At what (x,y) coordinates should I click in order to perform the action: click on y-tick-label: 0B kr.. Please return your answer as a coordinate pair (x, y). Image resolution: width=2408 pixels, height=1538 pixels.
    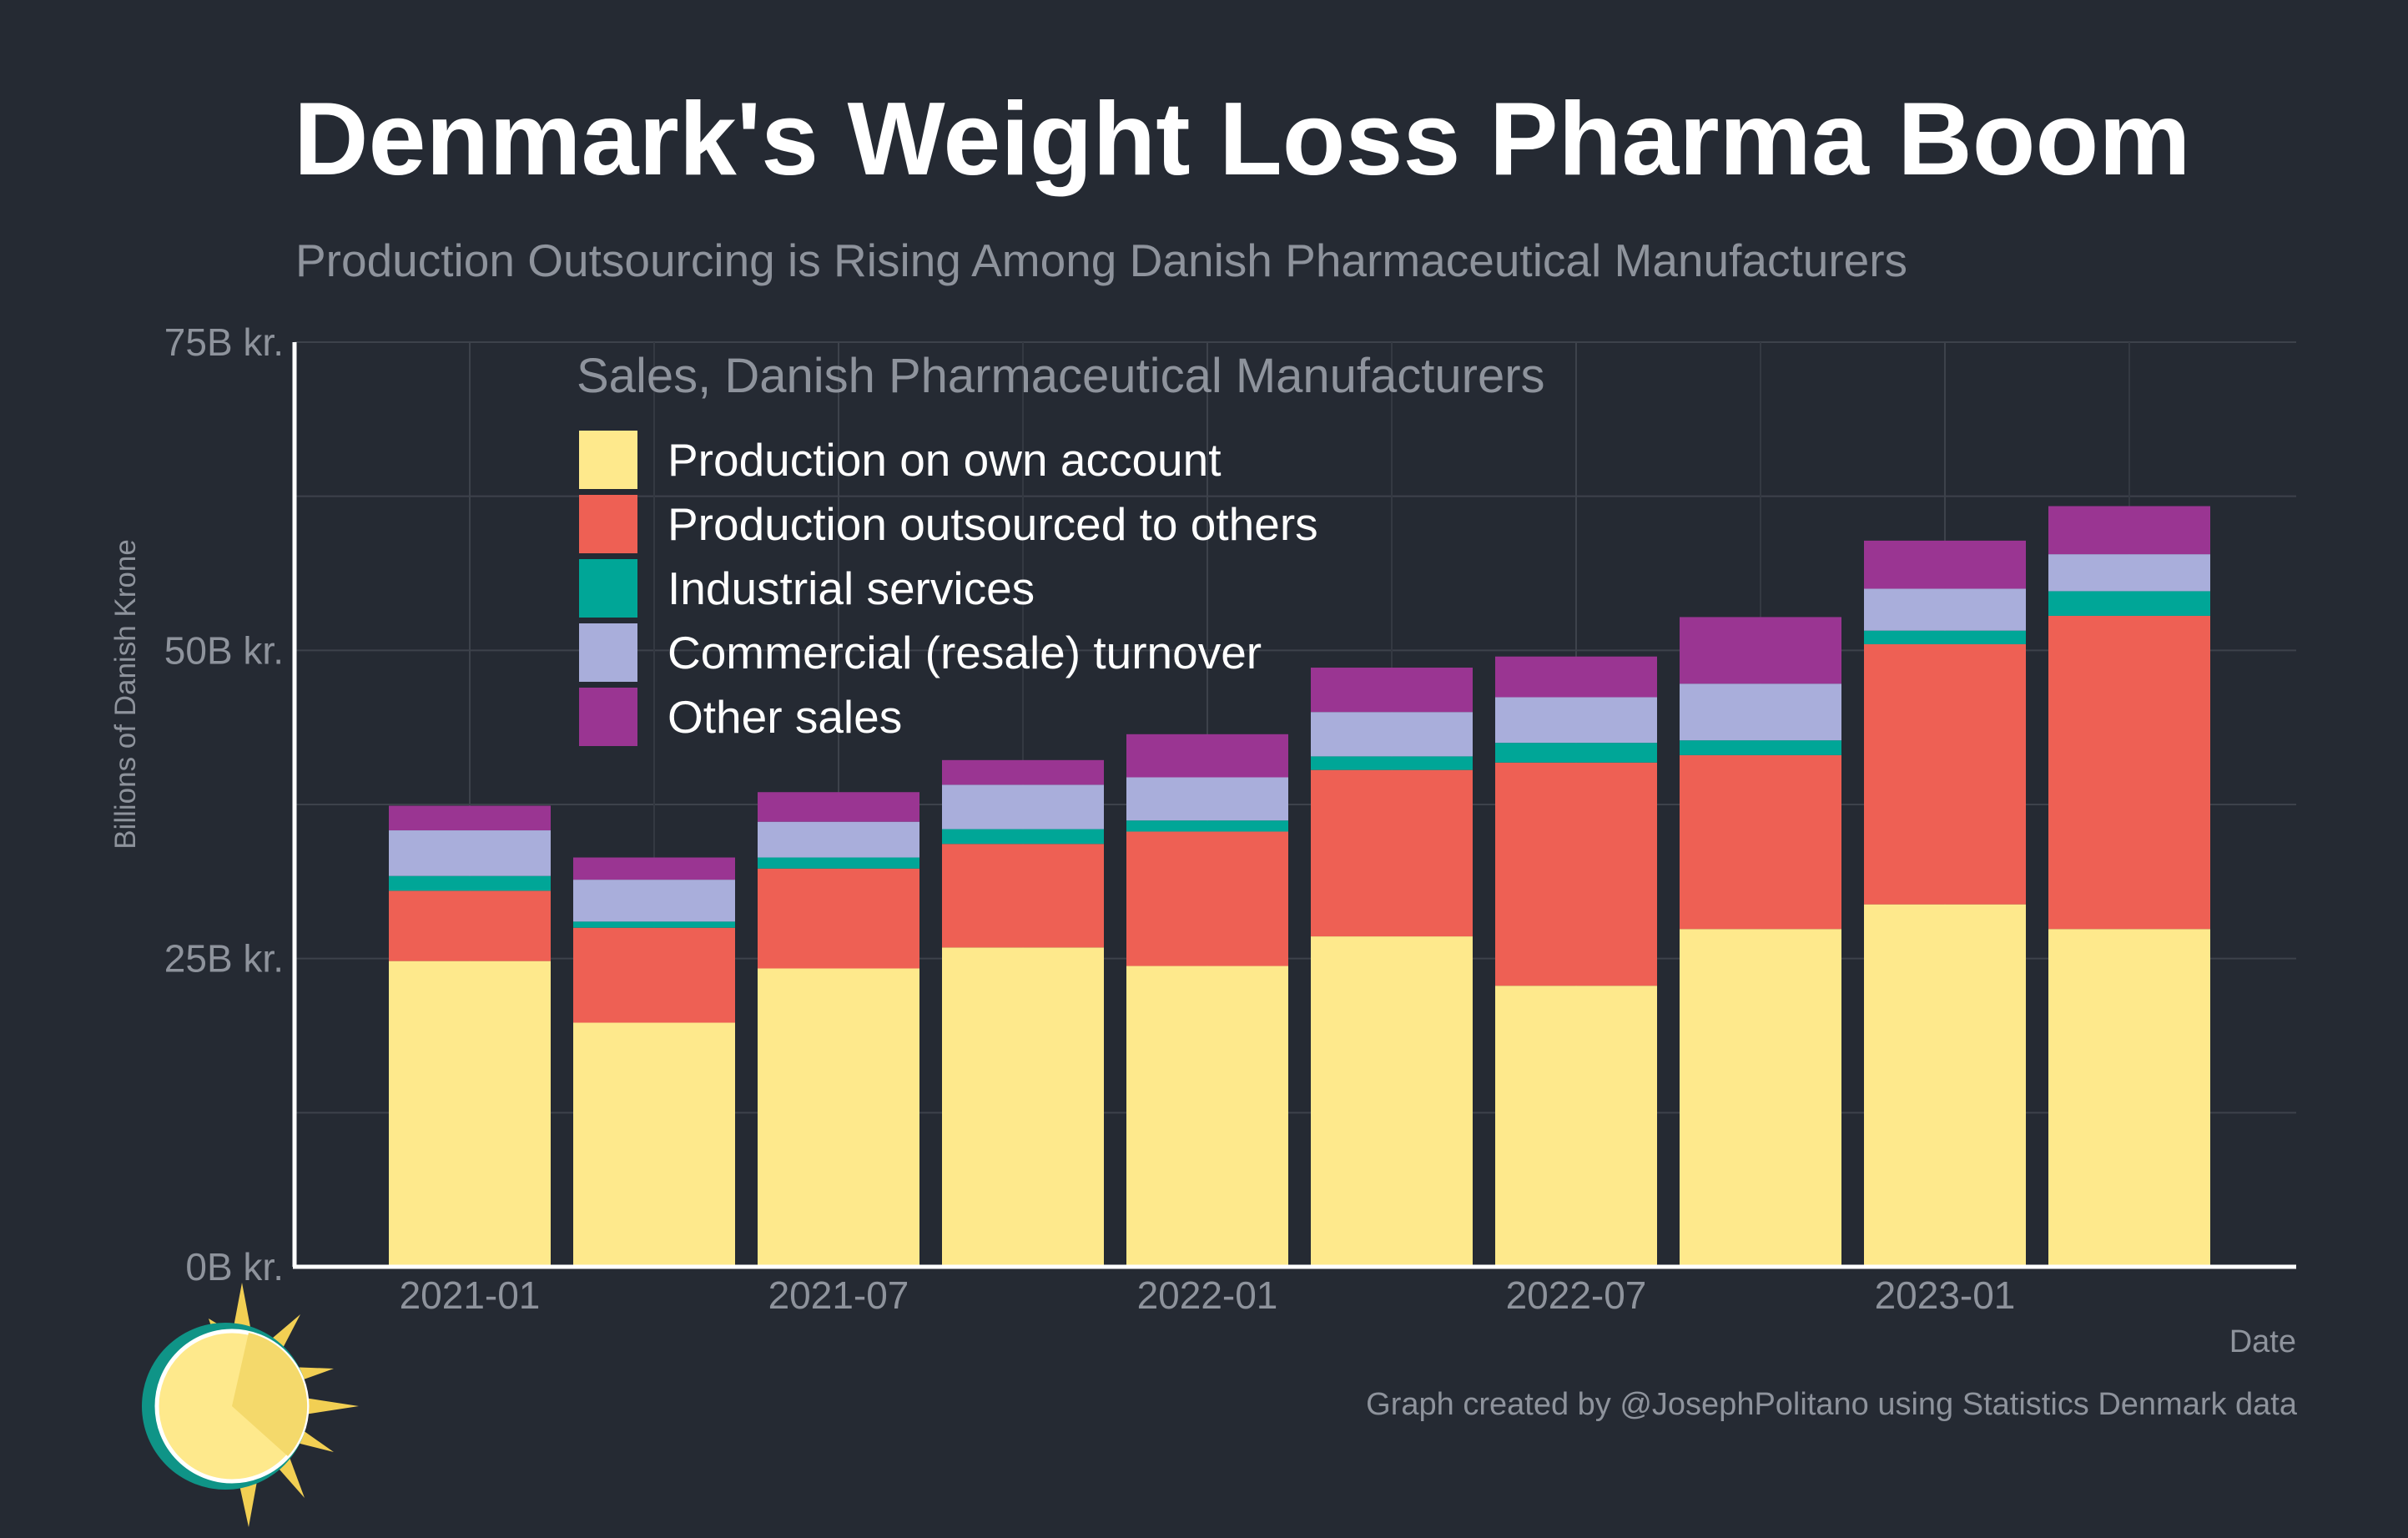
    Looking at the image, I should click on (234, 1266).